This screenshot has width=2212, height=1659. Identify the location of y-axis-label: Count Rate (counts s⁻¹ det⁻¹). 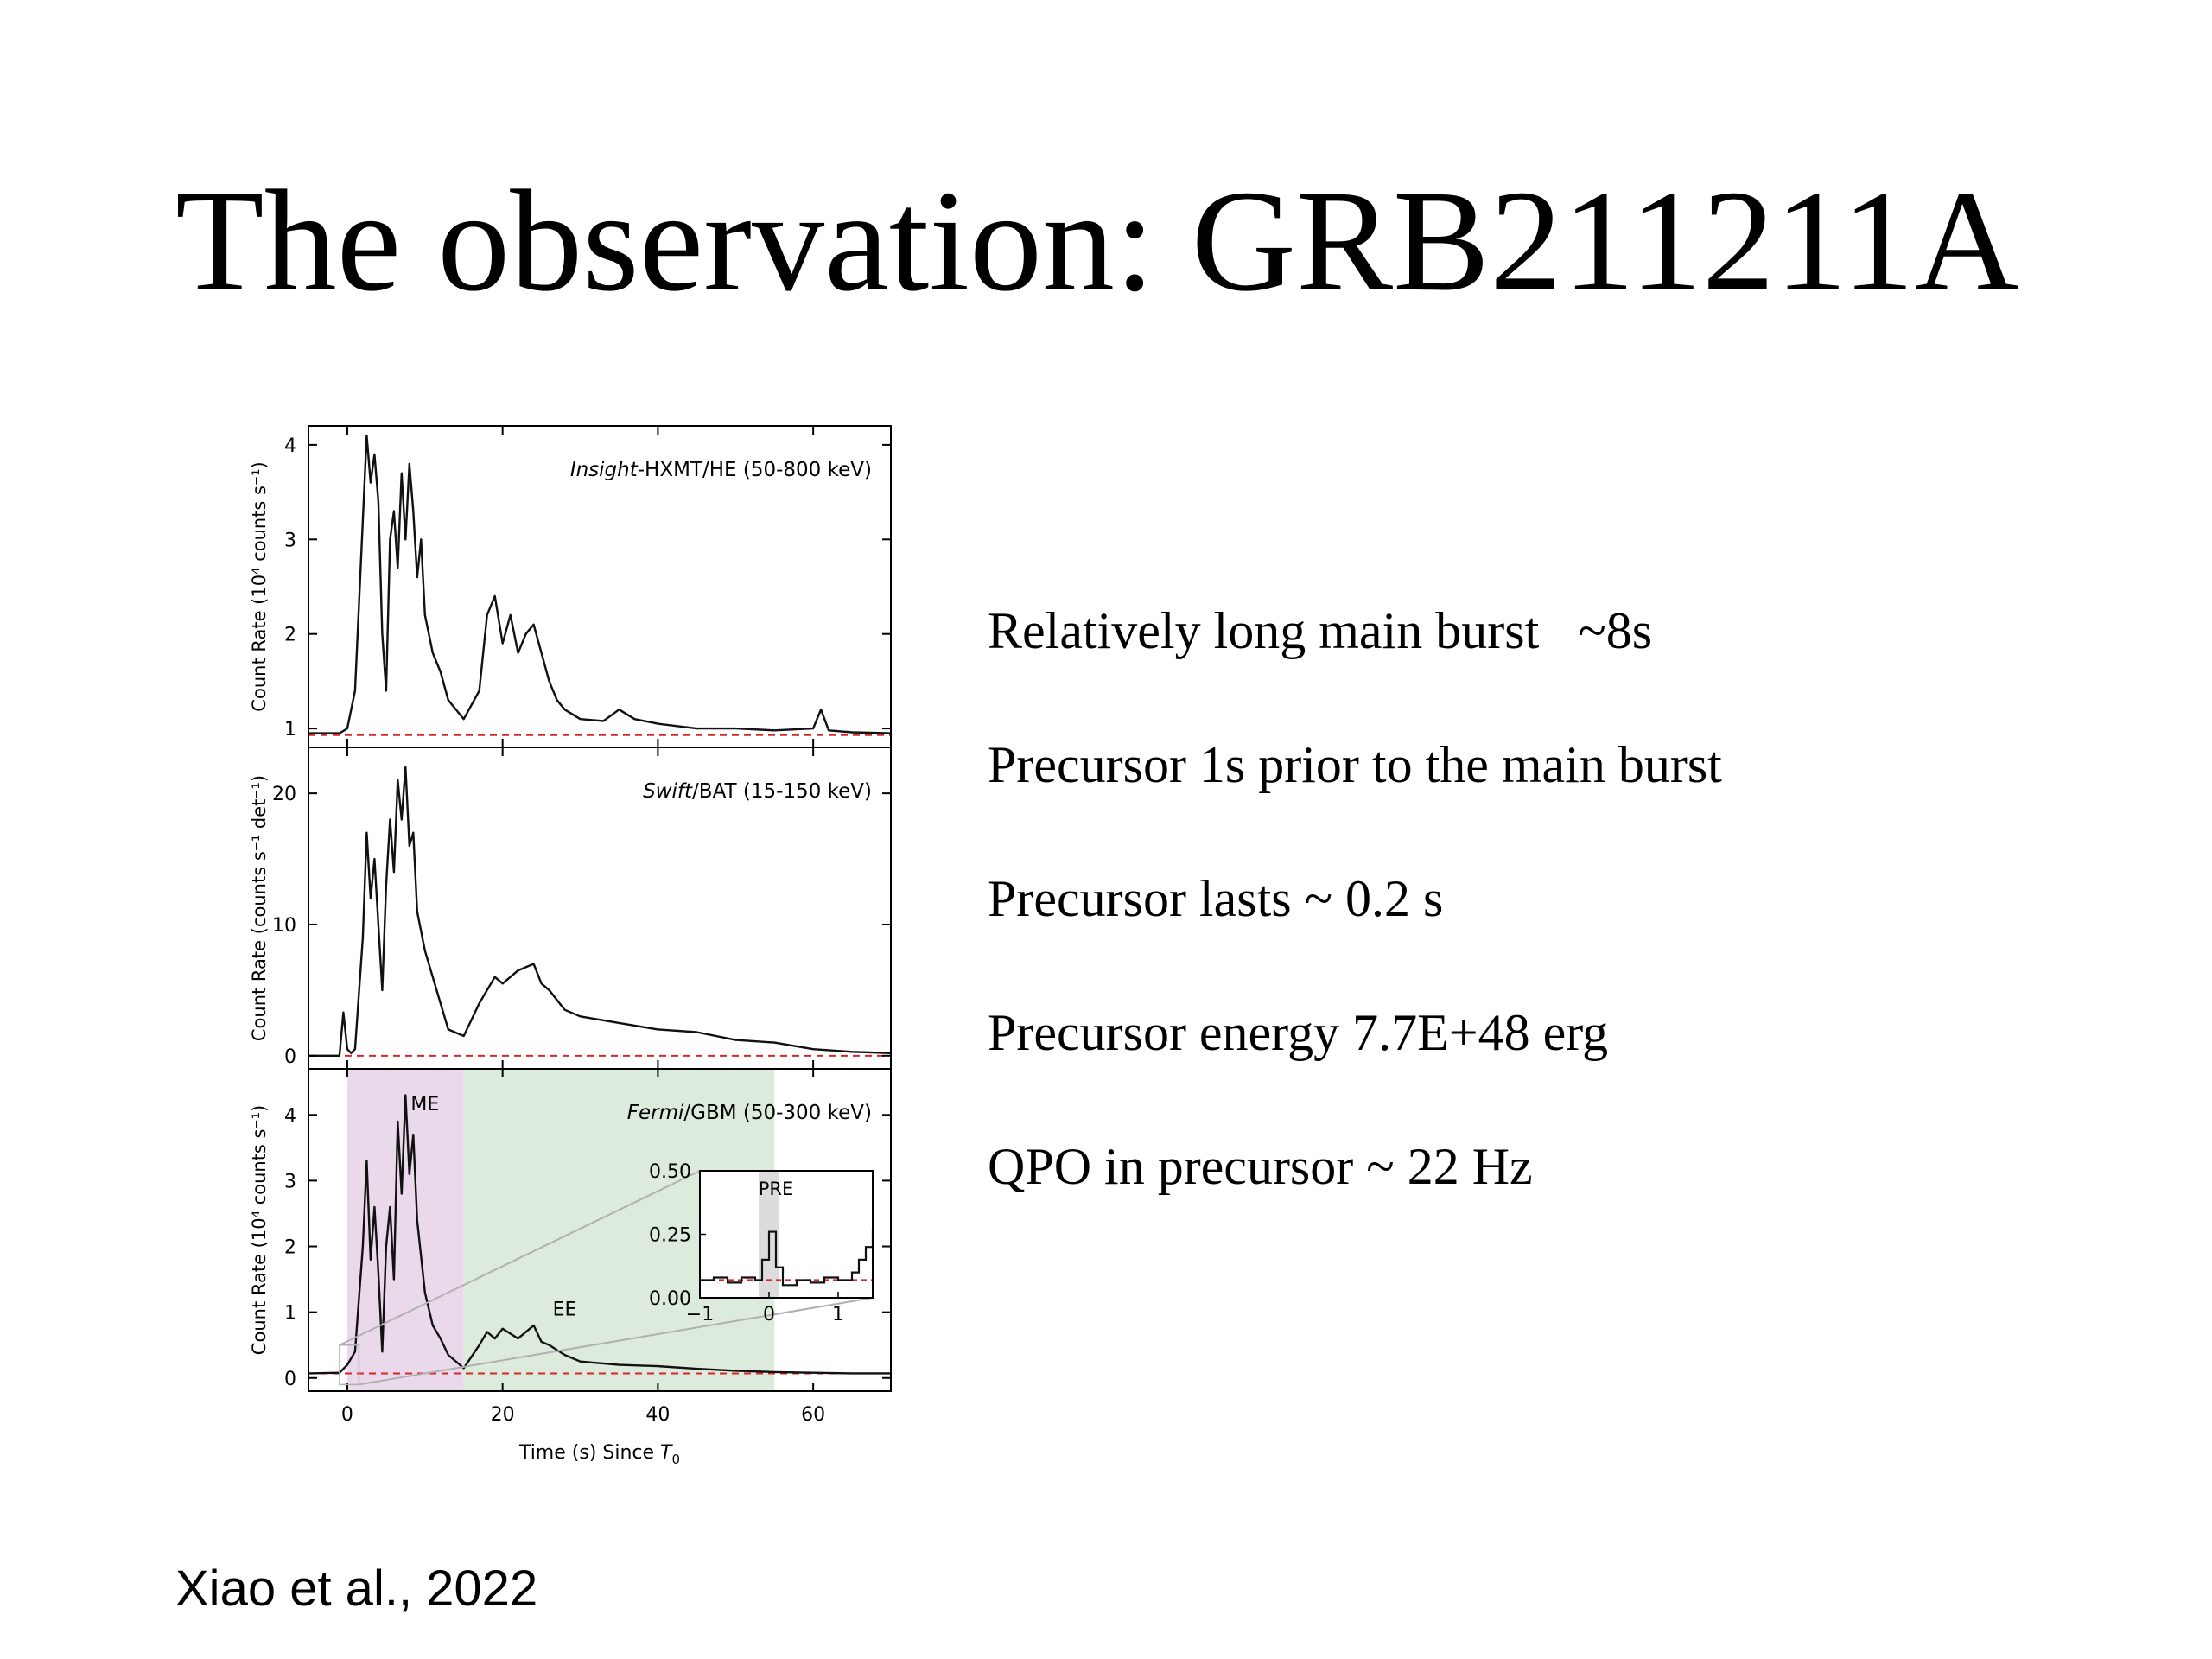
(259, 908).